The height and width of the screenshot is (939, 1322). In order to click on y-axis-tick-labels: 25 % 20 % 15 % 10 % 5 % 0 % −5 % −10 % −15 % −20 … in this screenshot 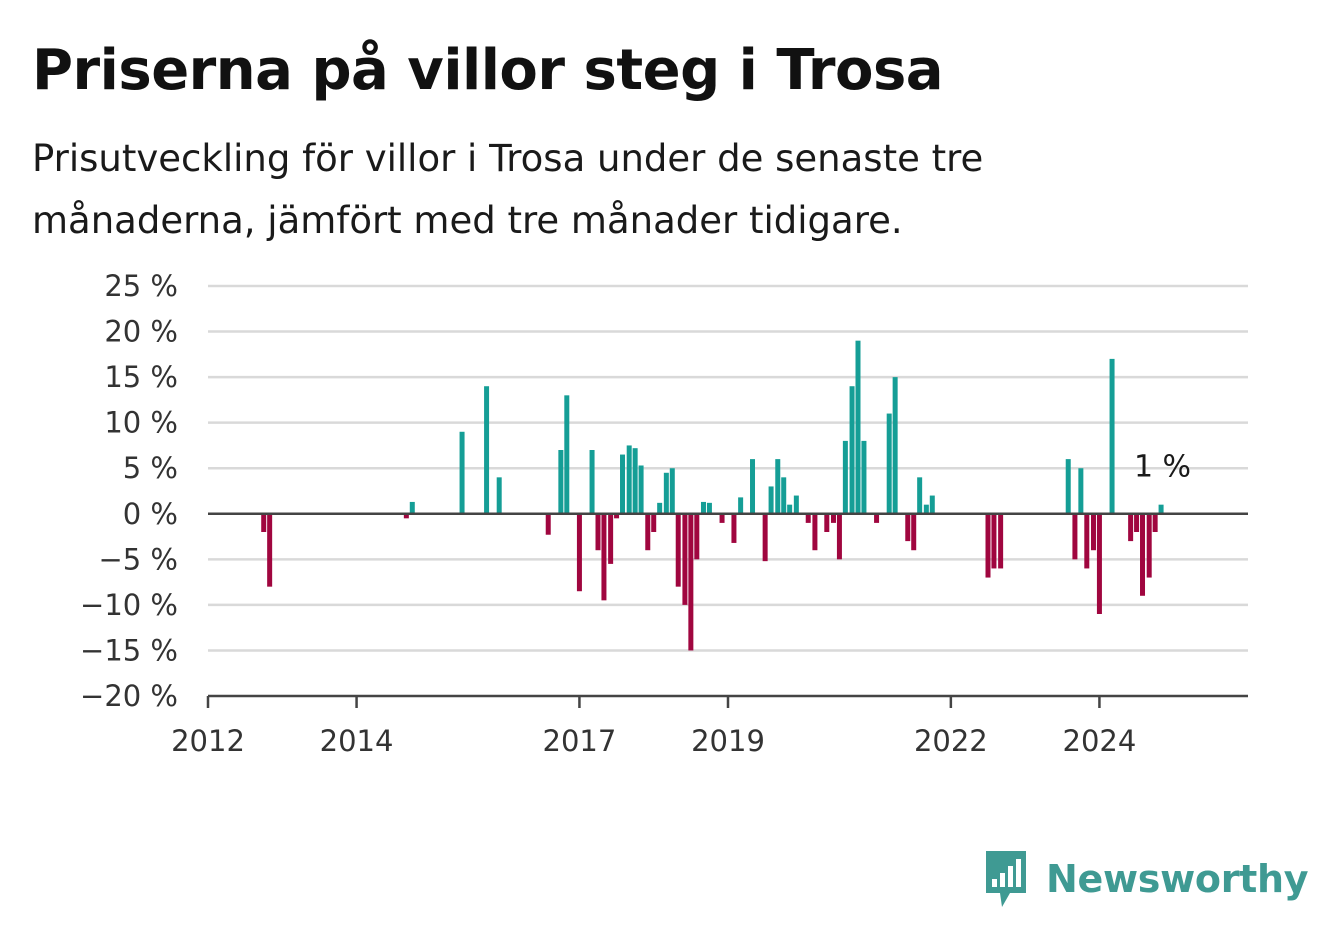, I will do `click(129, 491)`.